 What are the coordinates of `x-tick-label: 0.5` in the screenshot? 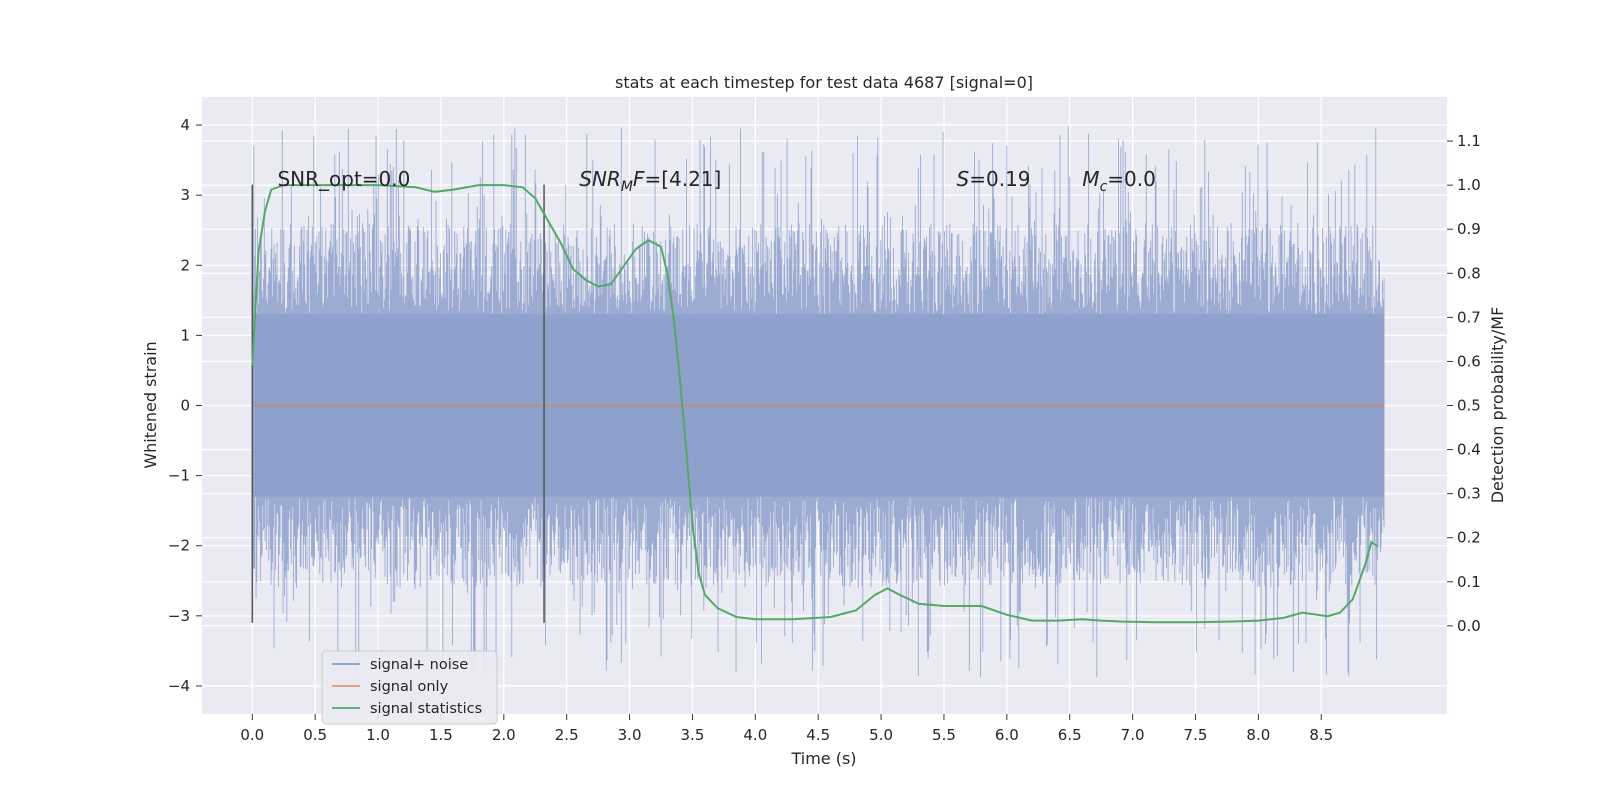 It's located at (315, 735).